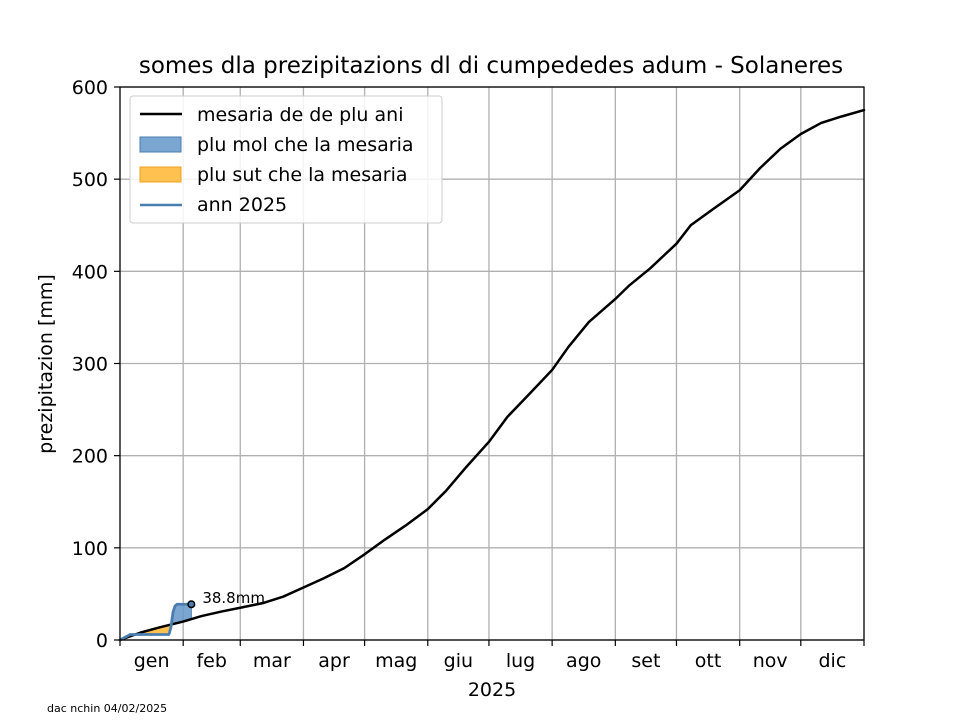  What do you see at coordinates (233, 598) in the screenshot?
I see `last-value-label: 38.8mm` at bounding box center [233, 598].